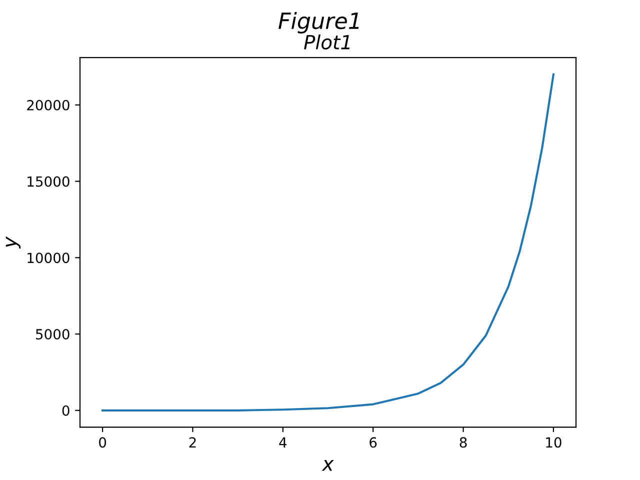  I want to click on chart-subtitle: Plot1, so click(327, 42).